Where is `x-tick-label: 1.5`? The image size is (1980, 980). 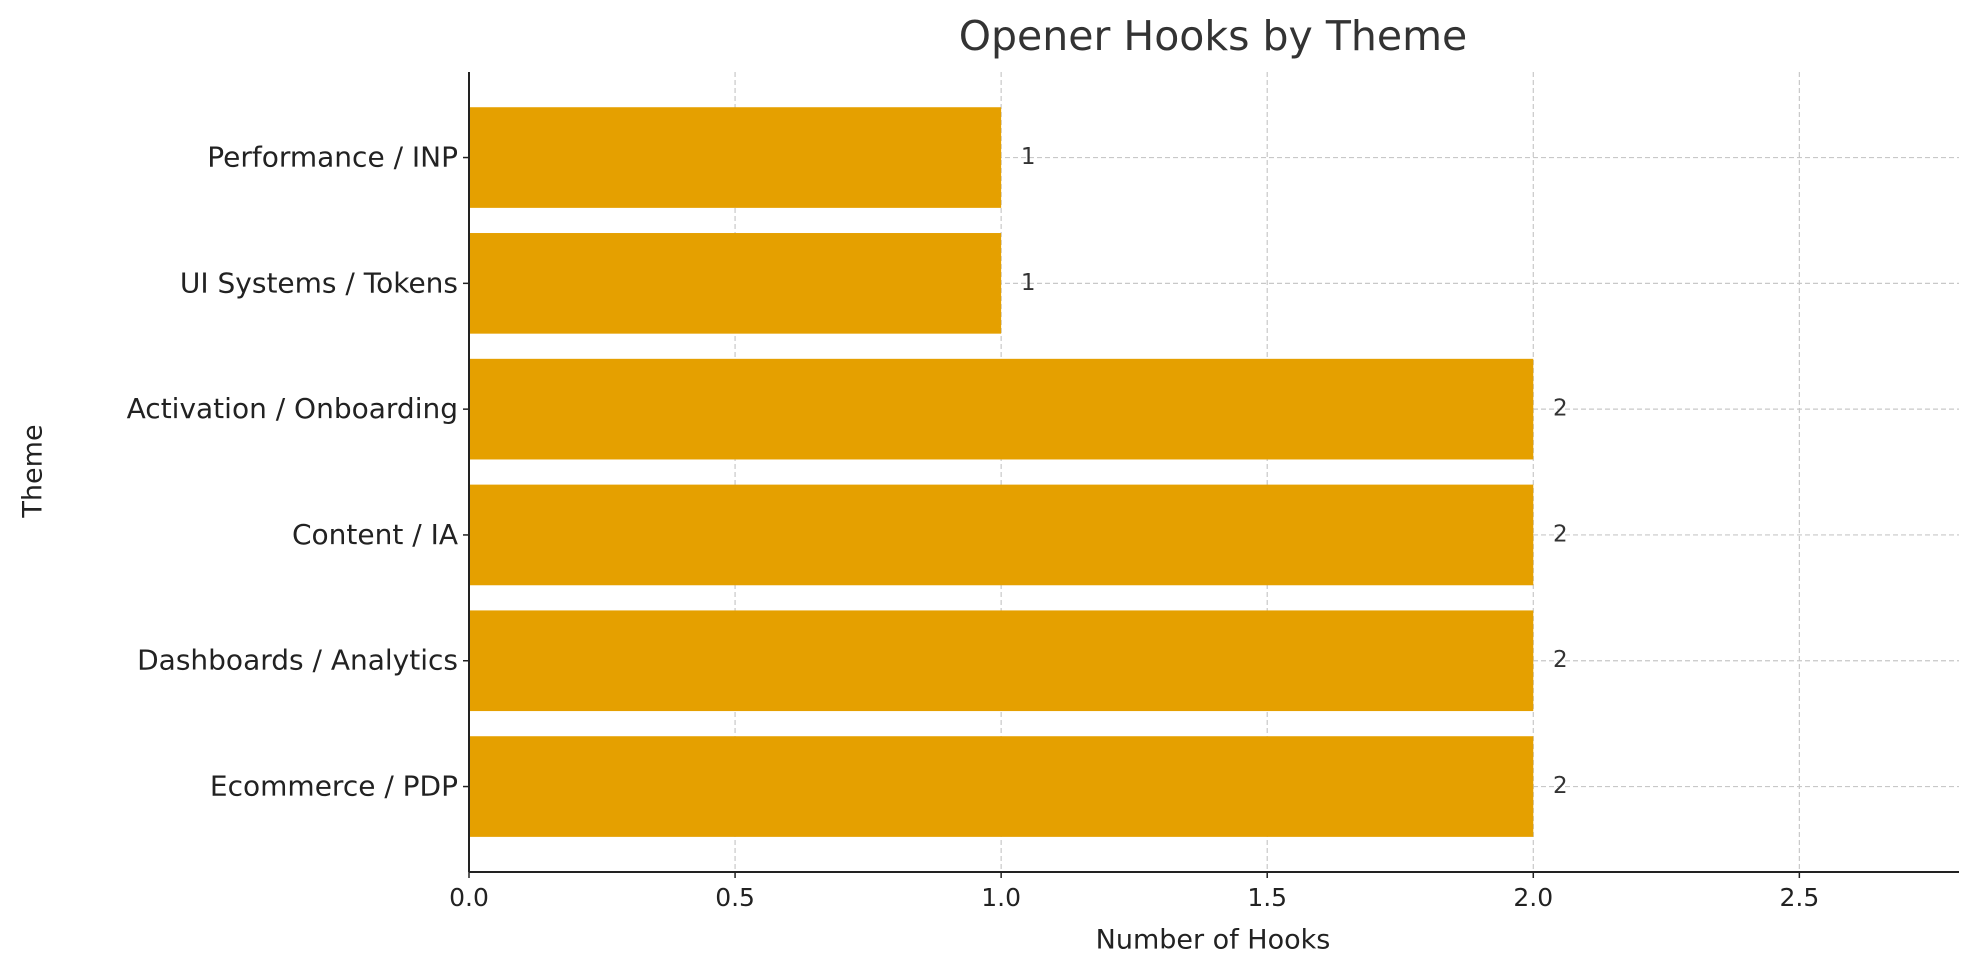
x-tick-label: 1.5 is located at coordinates (1267, 897).